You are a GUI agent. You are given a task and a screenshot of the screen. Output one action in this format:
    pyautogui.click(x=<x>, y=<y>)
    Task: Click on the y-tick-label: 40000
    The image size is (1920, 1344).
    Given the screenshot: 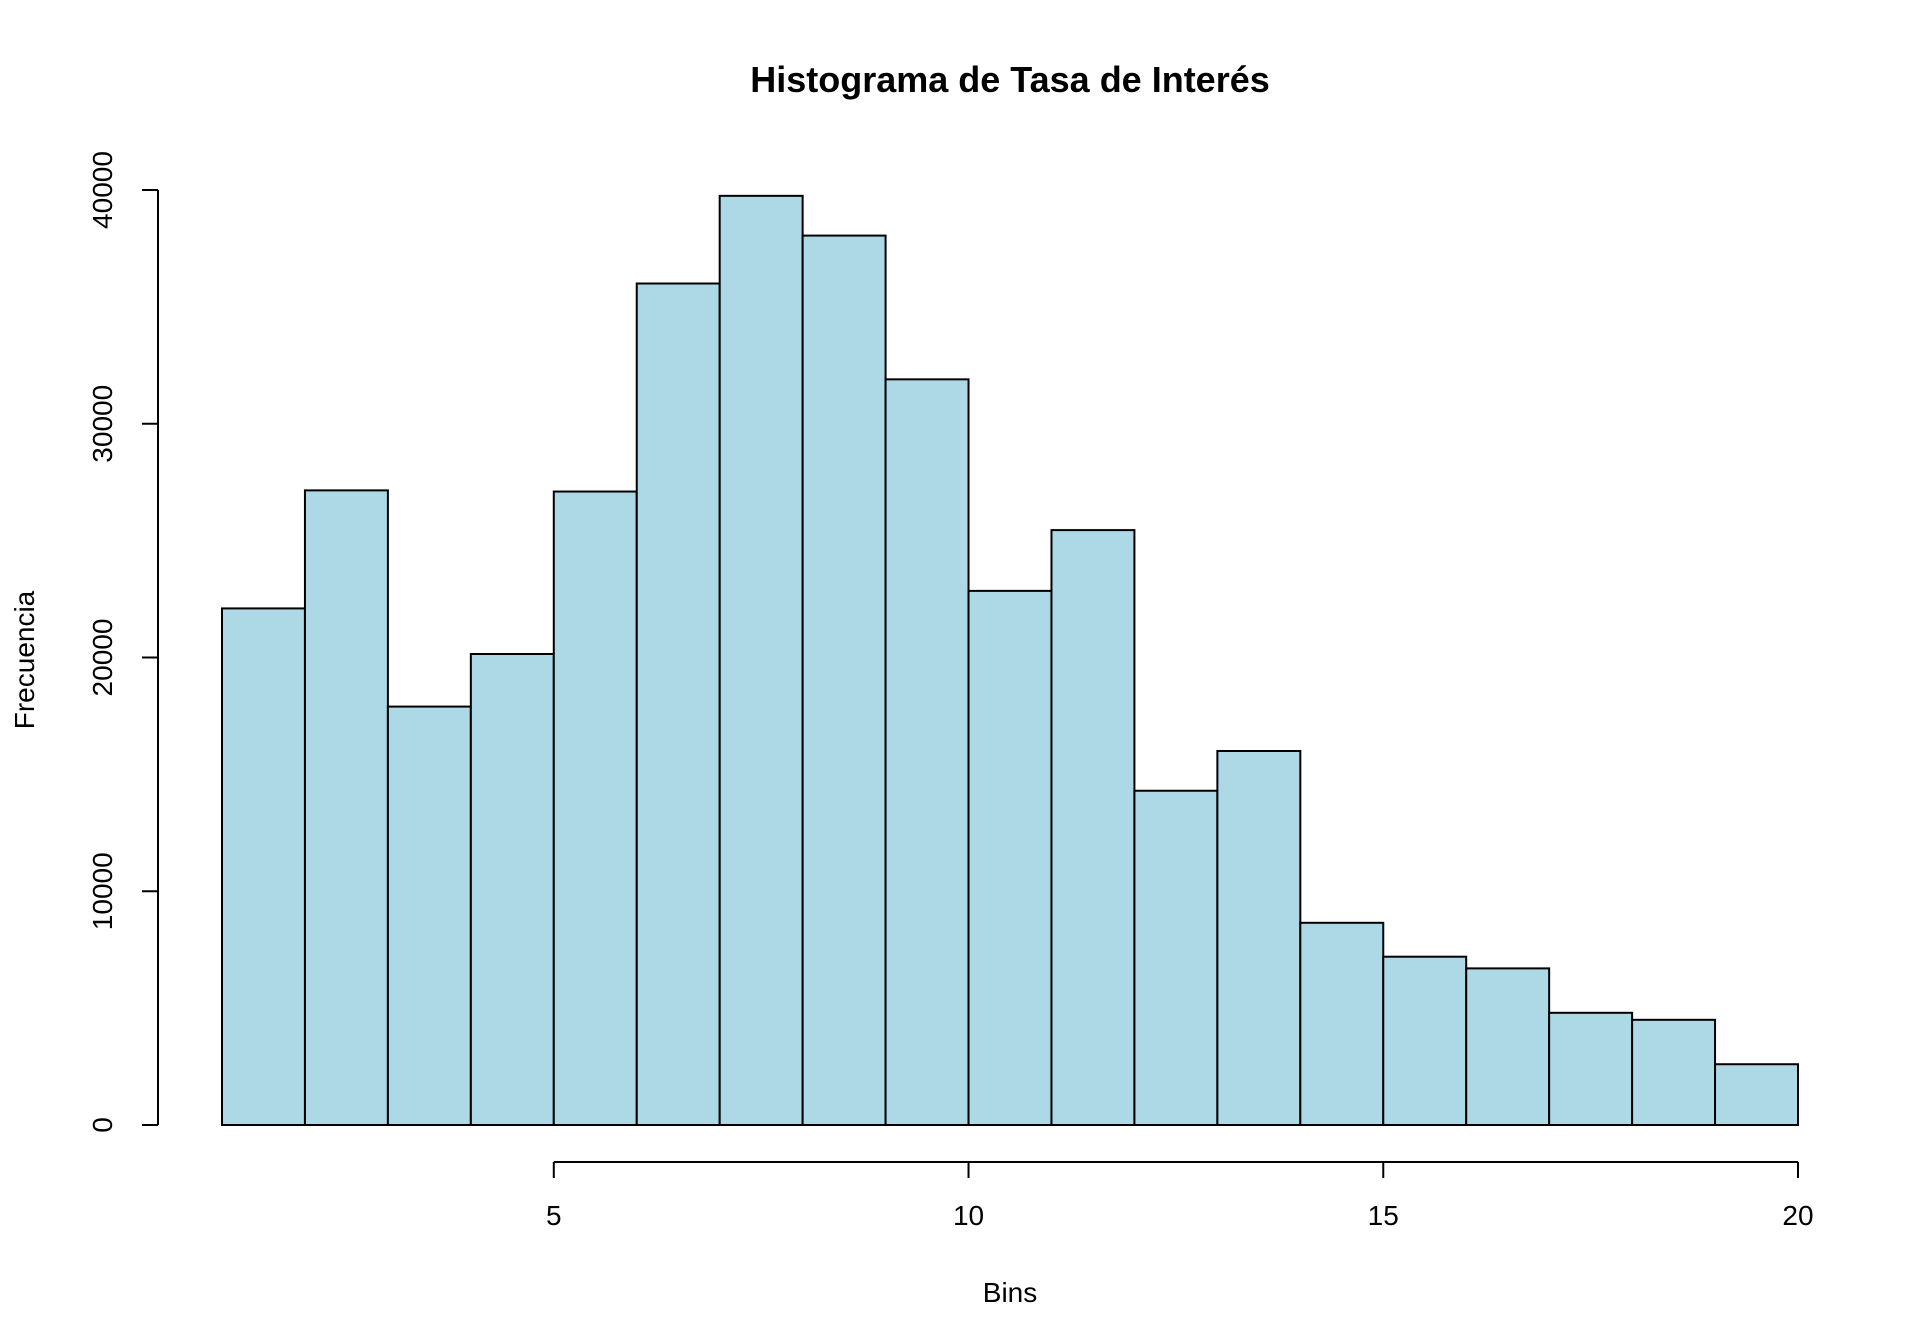 What is the action you would take?
    pyautogui.click(x=102, y=190)
    